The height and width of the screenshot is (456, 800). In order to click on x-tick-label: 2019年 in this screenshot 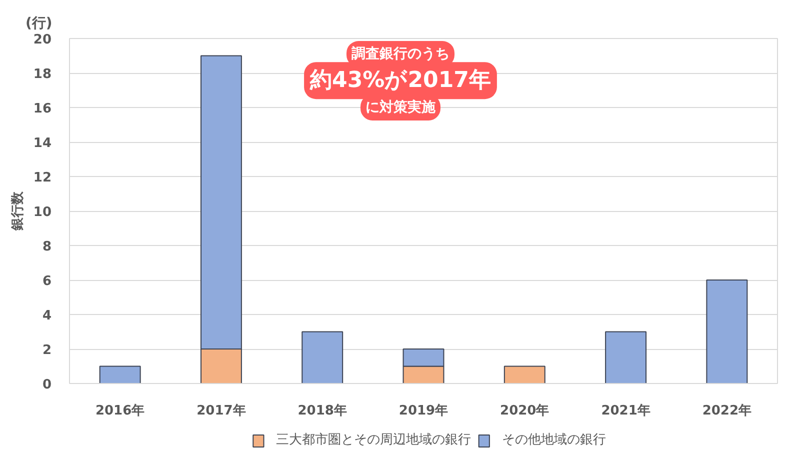, I will do `click(423, 411)`.